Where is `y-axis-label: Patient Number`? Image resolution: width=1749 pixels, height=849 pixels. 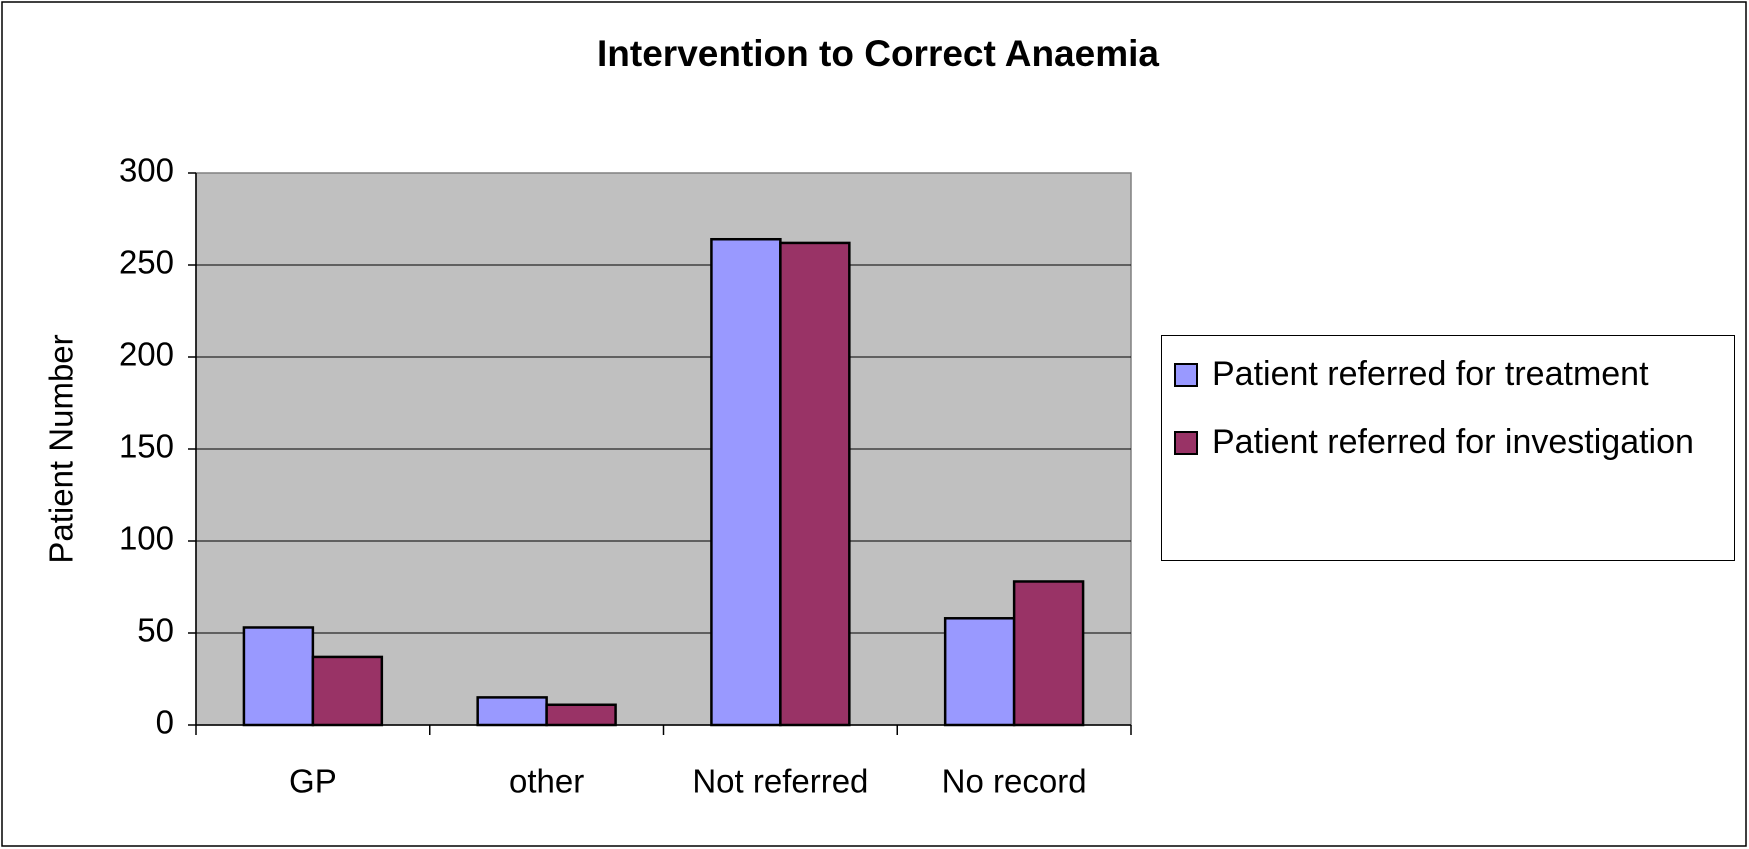
y-axis-label: Patient Number is located at coordinates (61, 448).